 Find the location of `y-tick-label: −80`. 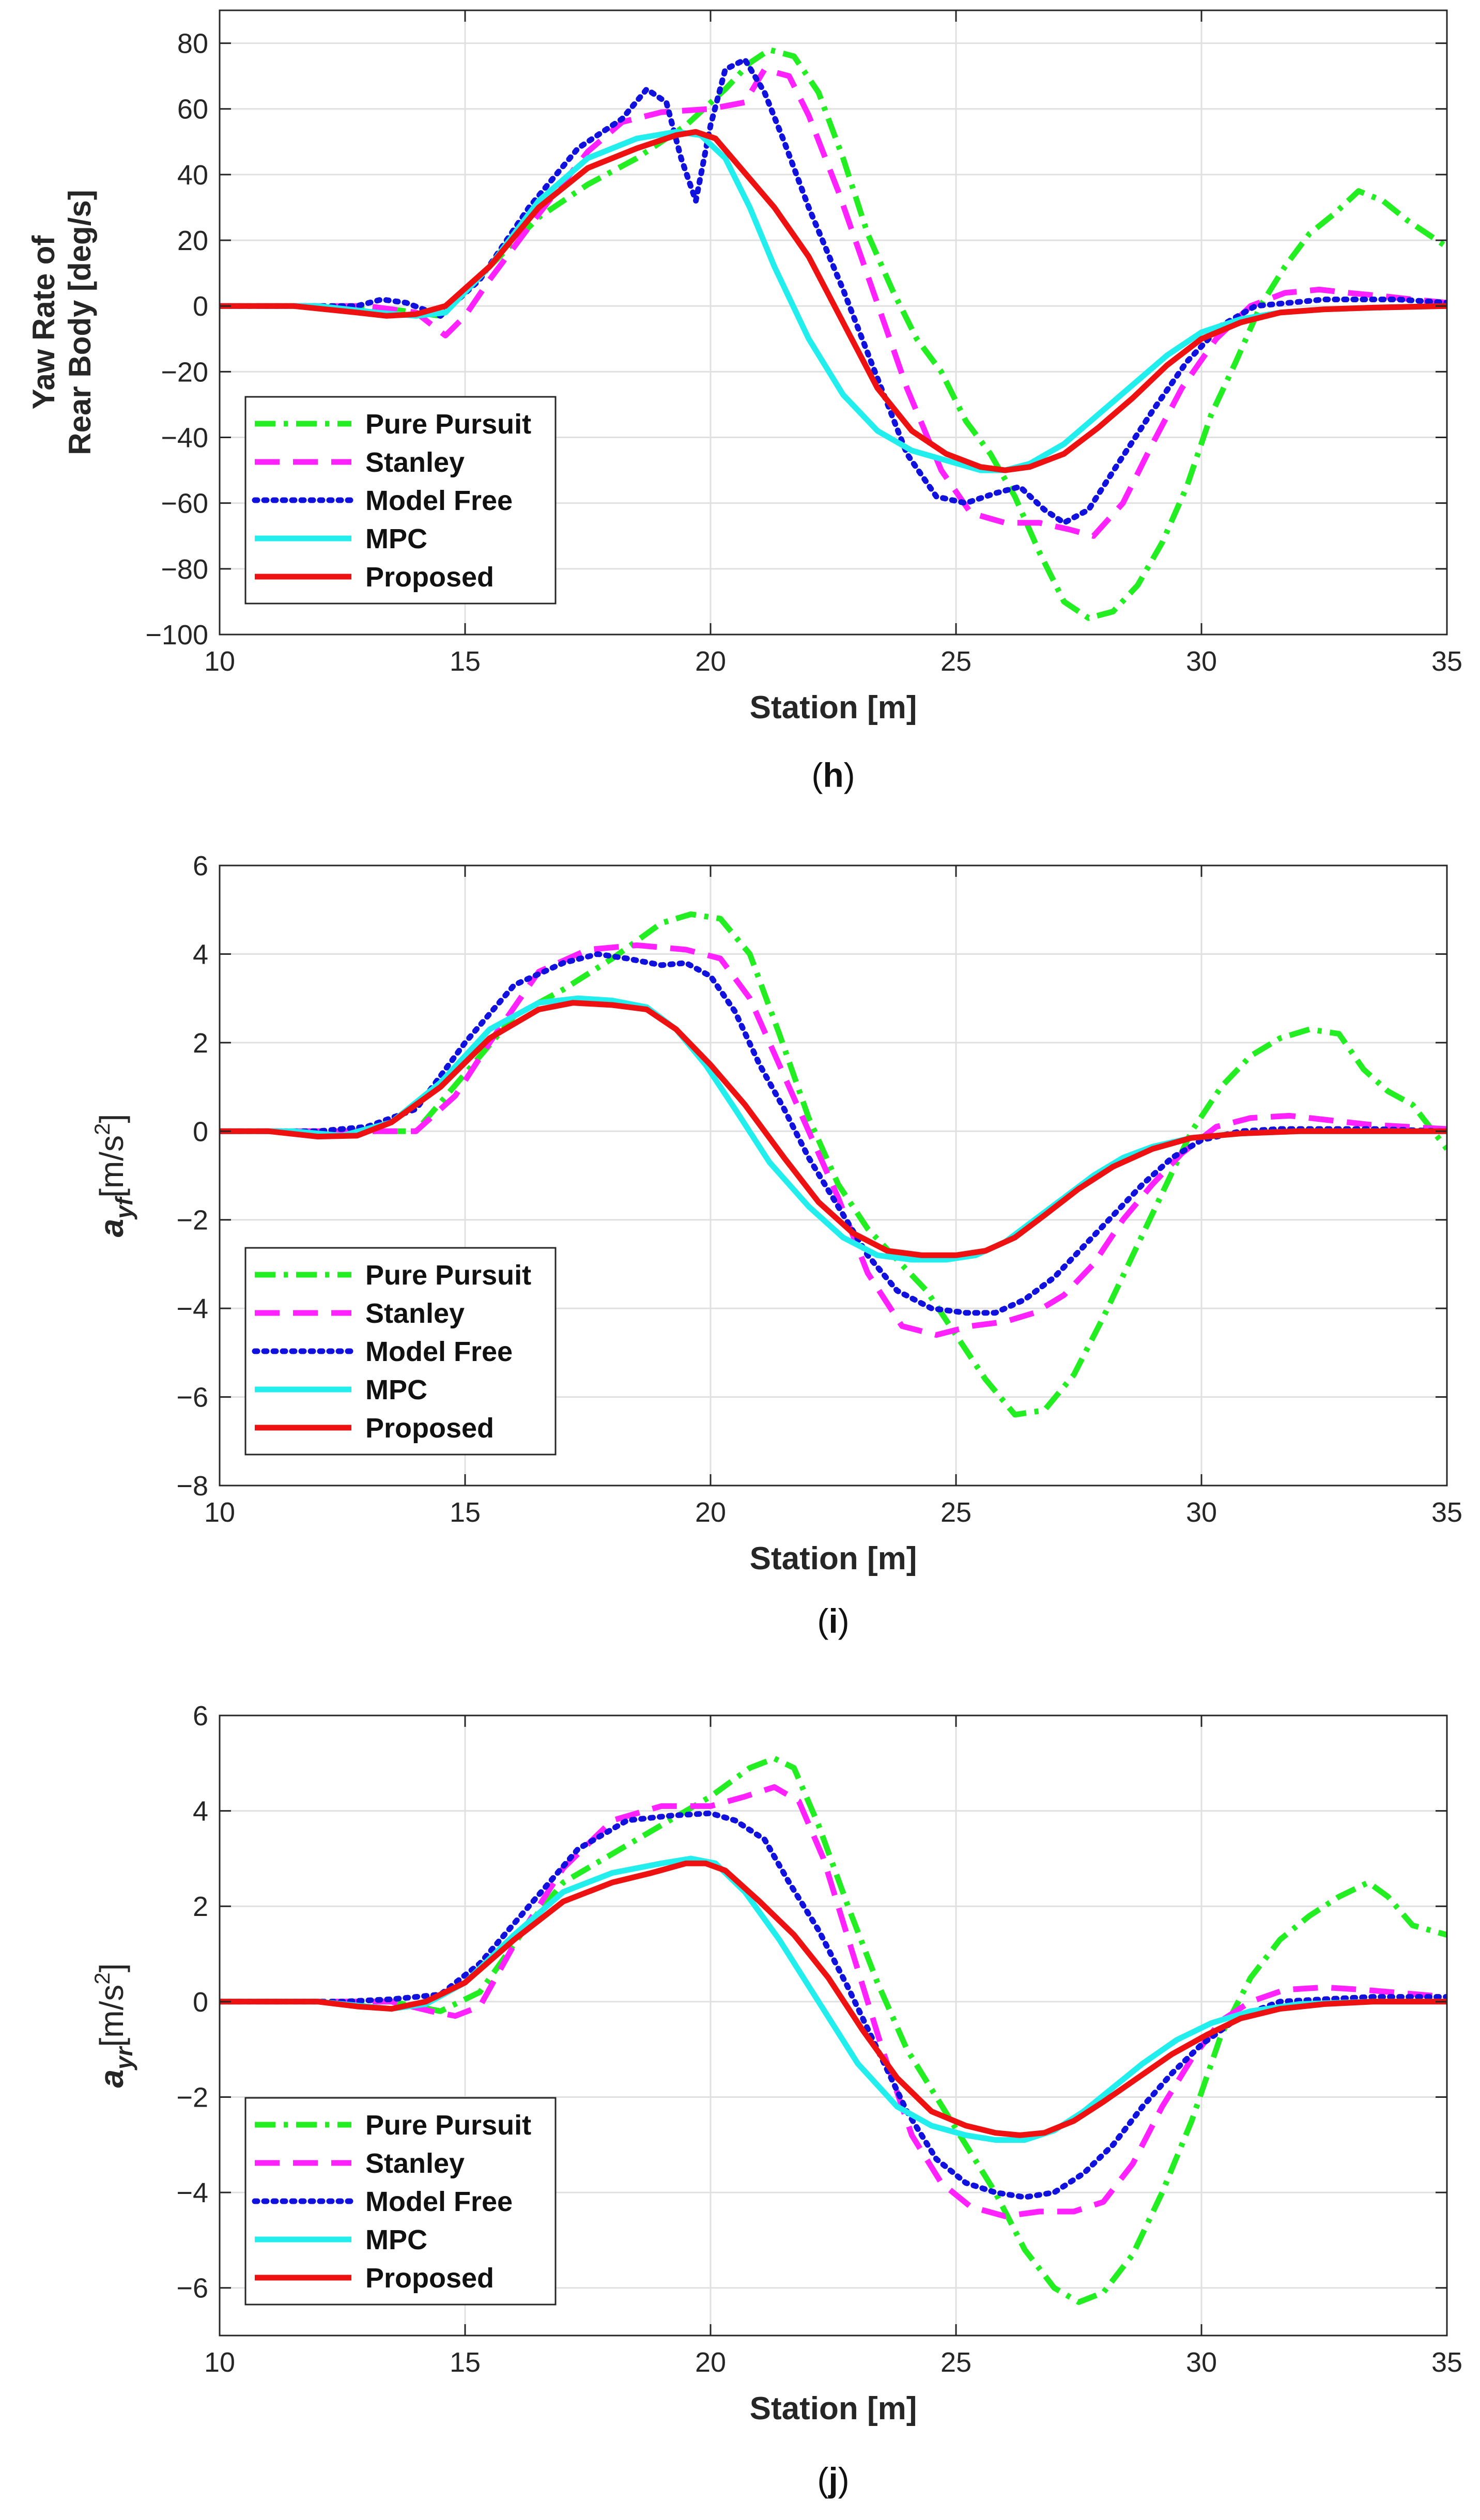

y-tick-label: −80 is located at coordinates (184, 569).